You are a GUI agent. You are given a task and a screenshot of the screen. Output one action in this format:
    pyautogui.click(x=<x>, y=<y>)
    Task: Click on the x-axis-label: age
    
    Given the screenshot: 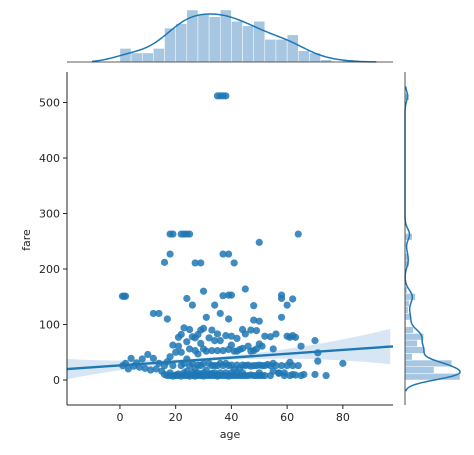 What is the action you would take?
    pyautogui.click(x=230, y=434)
    